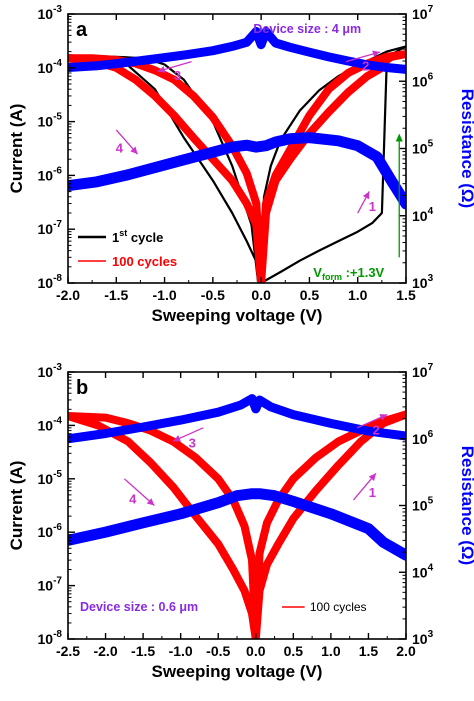  Describe the element at coordinates (423, 638) in the screenshot. I see `panel-b-y2-tick-label: 10³` at that location.